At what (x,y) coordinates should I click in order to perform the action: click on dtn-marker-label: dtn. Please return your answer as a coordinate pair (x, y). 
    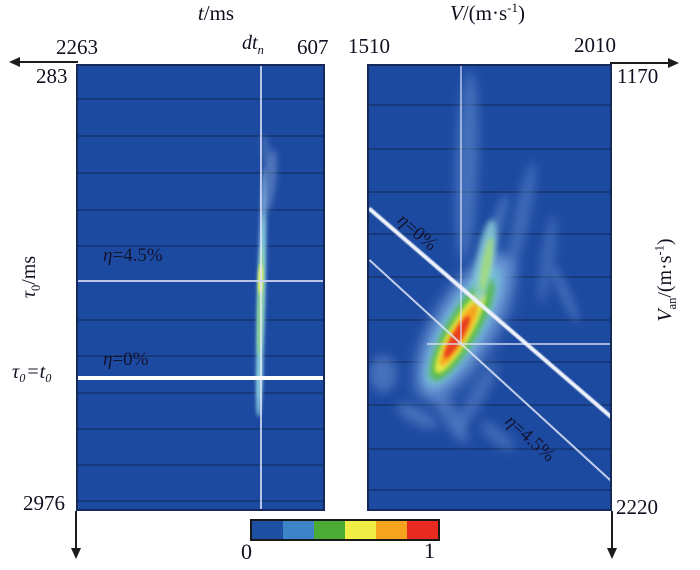
    Looking at the image, I should click on (253, 44).